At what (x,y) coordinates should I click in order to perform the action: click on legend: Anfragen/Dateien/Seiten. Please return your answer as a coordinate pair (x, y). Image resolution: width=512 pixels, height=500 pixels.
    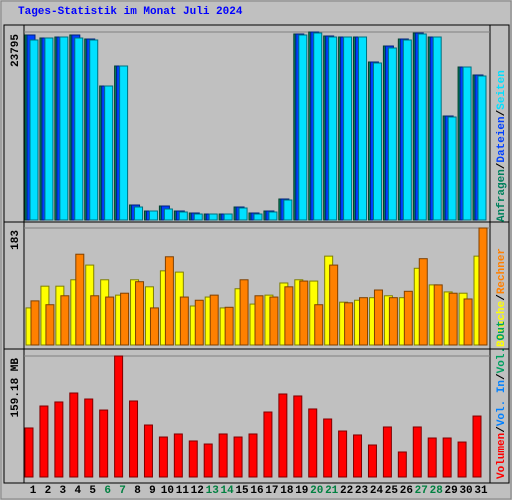
    Looking at the image, I should click on (502, 146).